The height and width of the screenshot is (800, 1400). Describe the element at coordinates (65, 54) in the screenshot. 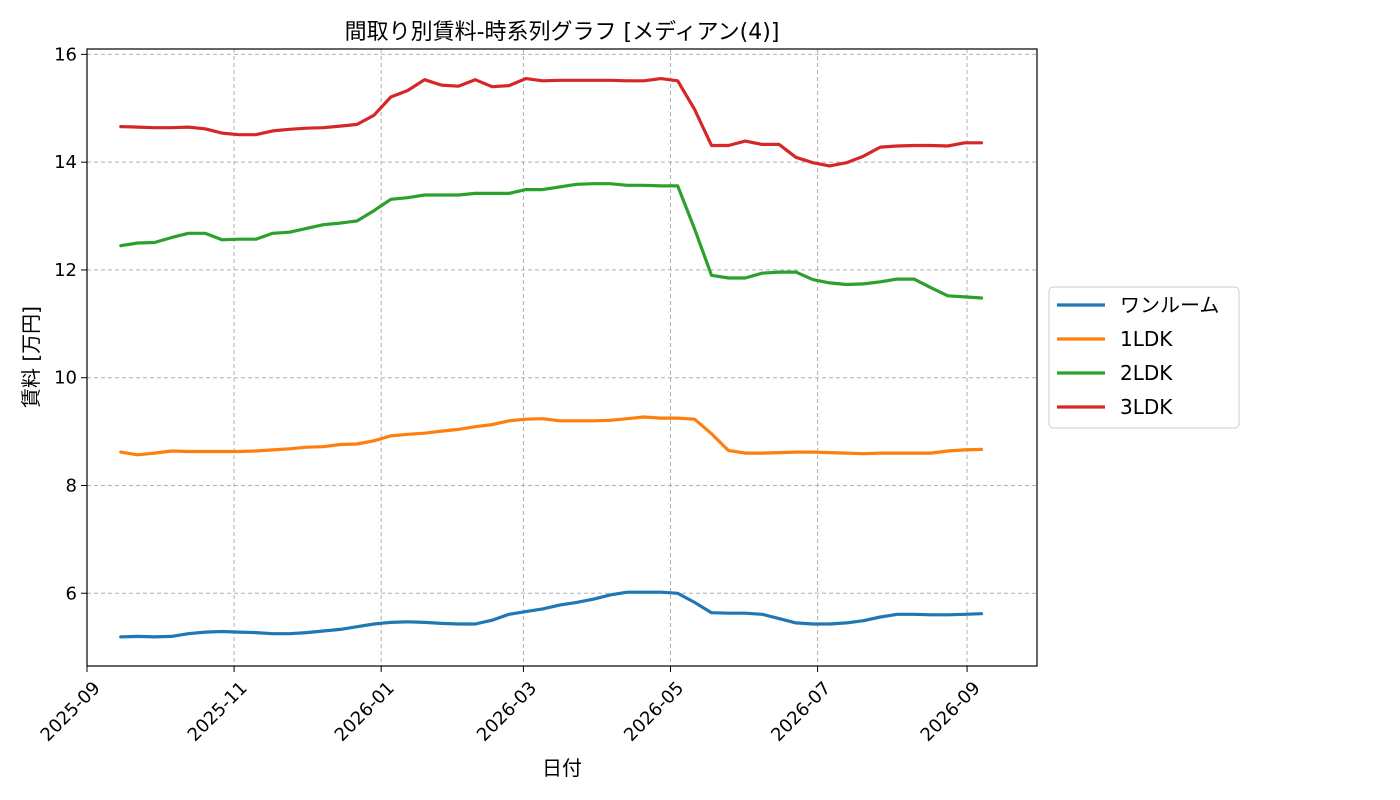

I see `y-tick-label: 16` at that location.